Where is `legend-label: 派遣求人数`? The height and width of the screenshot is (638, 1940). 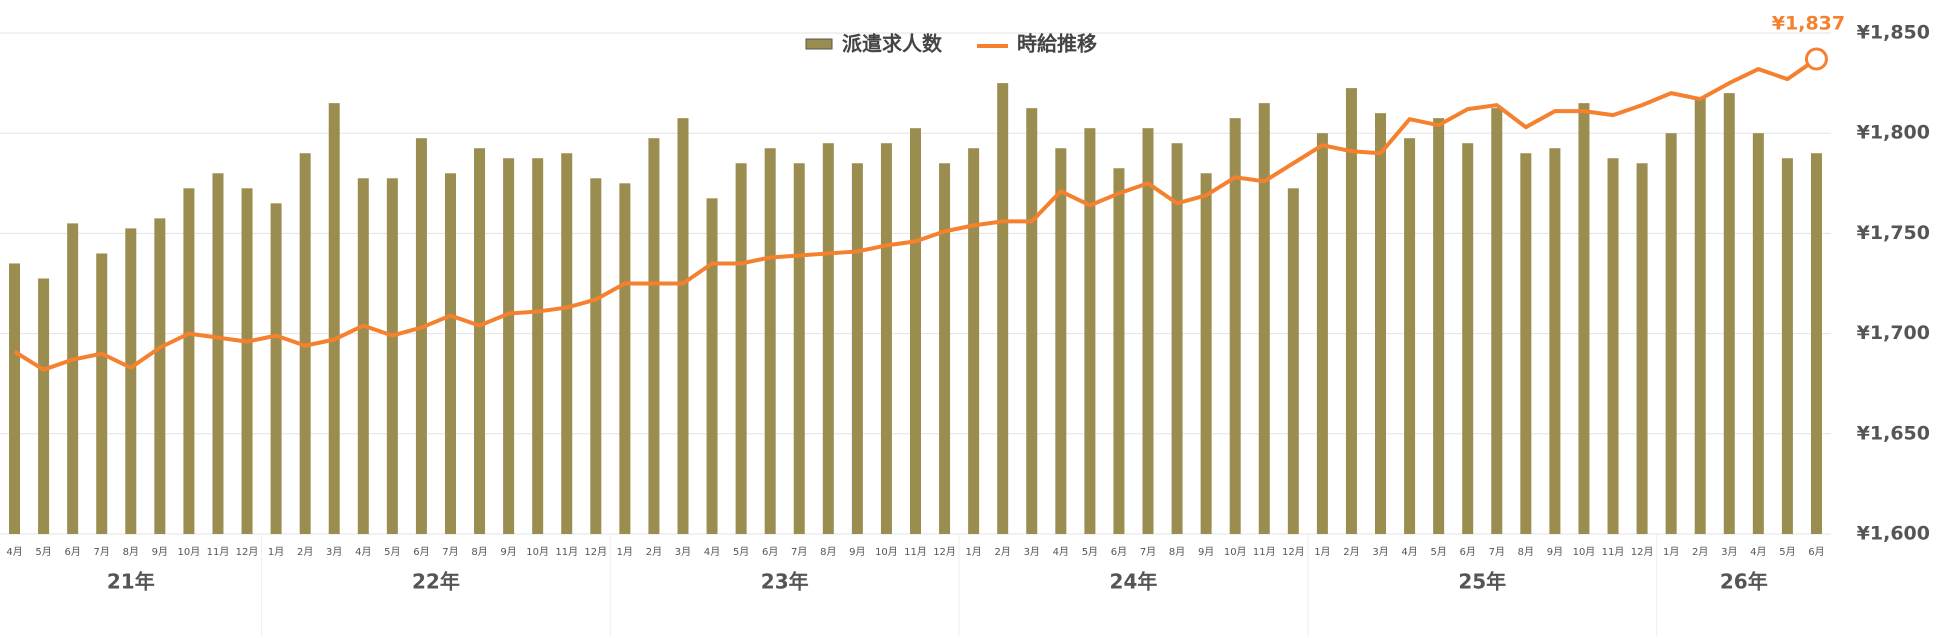
legend-label: 派遣求人数 is located at coordinates (892, 44).